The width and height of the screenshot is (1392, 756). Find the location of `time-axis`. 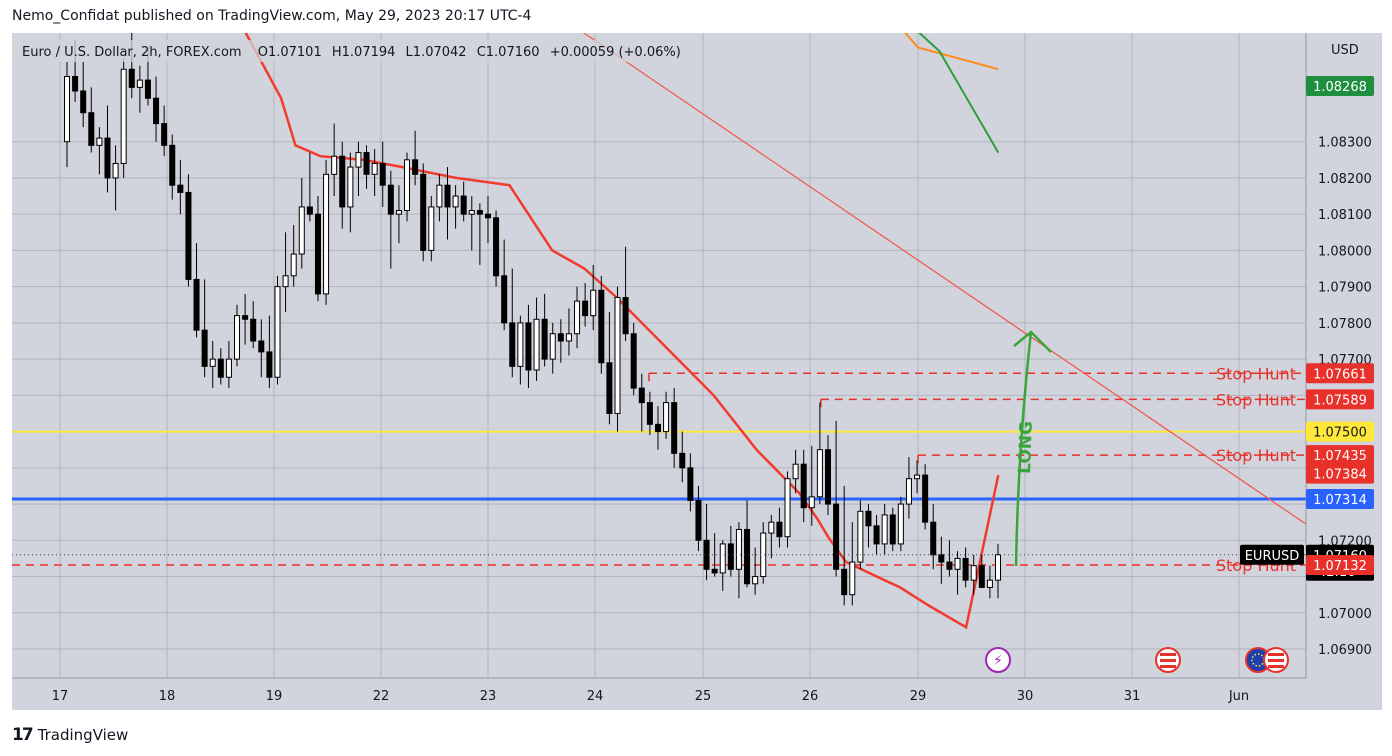

time-axis is located at coordinates (697, 694).